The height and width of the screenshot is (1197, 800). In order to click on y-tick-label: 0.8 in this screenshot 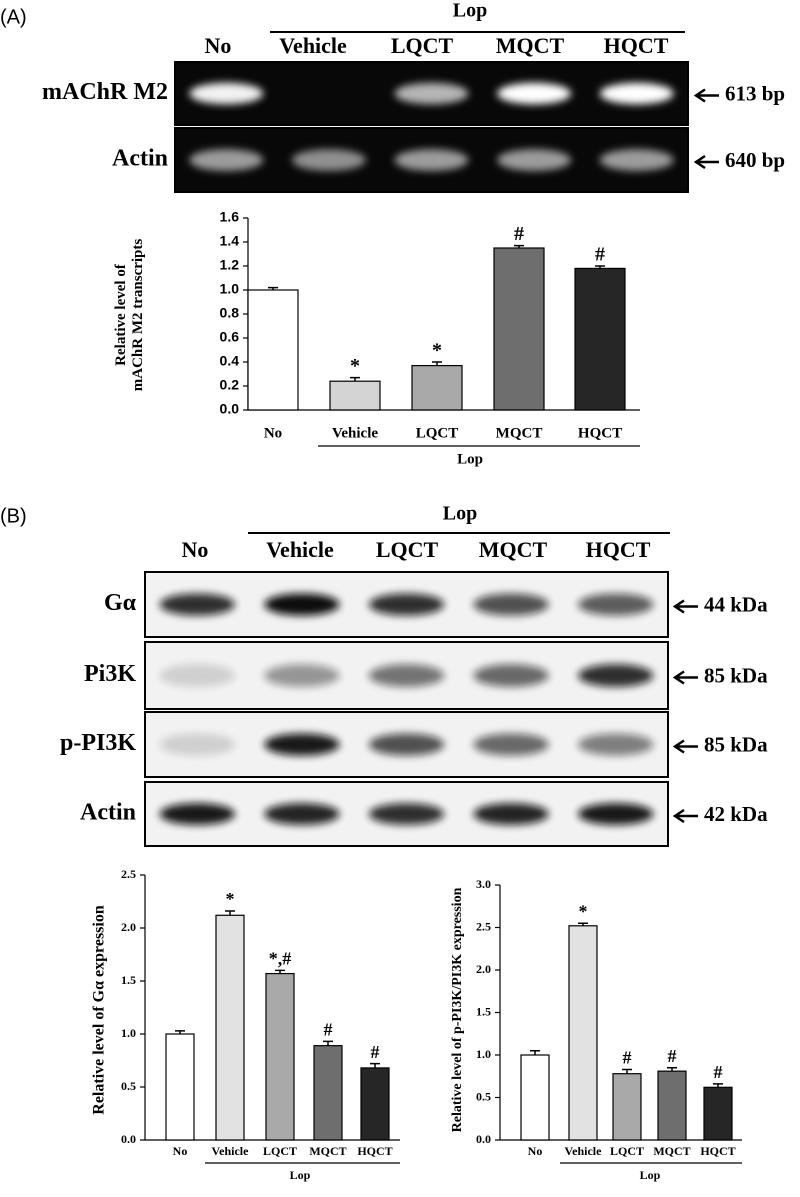, I will do `click(230, 313)`.